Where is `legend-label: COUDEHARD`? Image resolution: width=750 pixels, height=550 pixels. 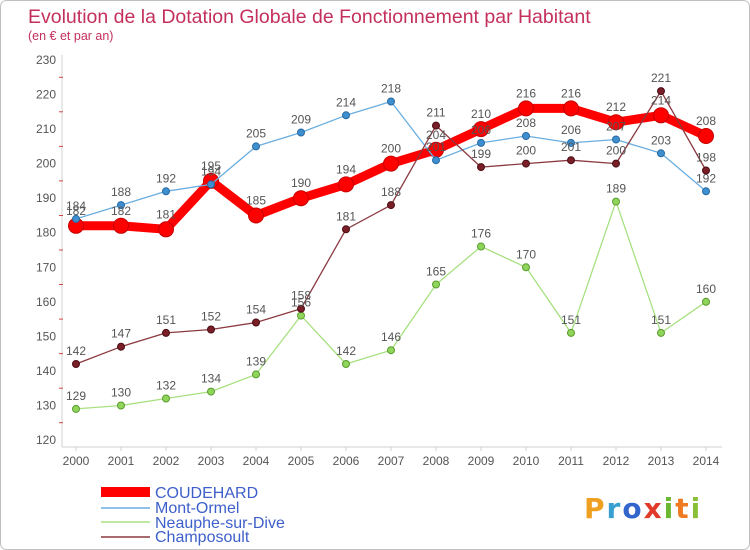
legend-label: COUDEHARD is located at coordinates (206, 493).